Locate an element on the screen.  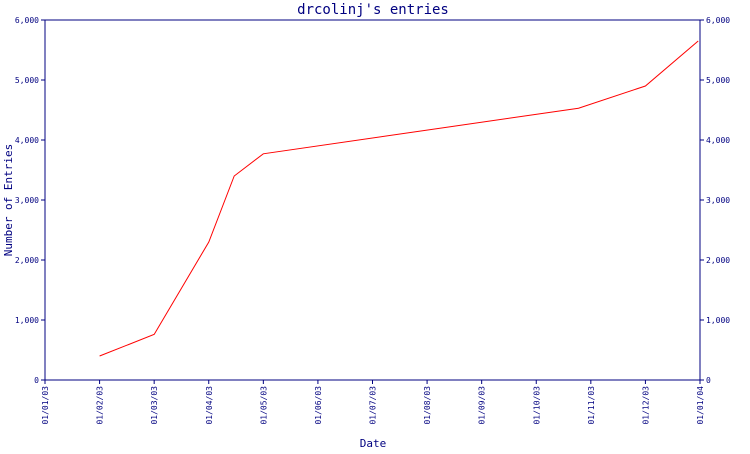
y-tick-label-left: 6,000 is located at coordinates (27, 20).